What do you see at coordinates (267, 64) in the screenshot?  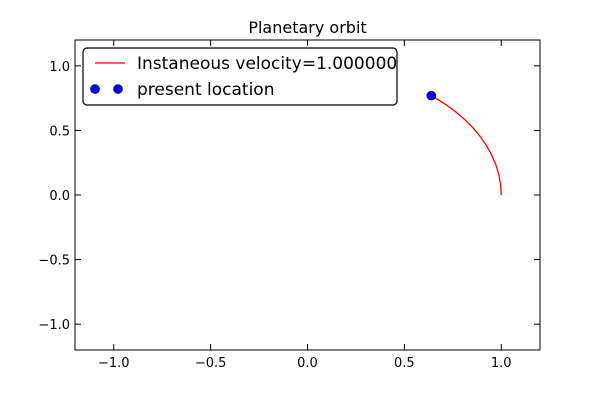 I see `legend-label-velocity: Instaneous velocity=1.000000` at bounding box center [267, 64].